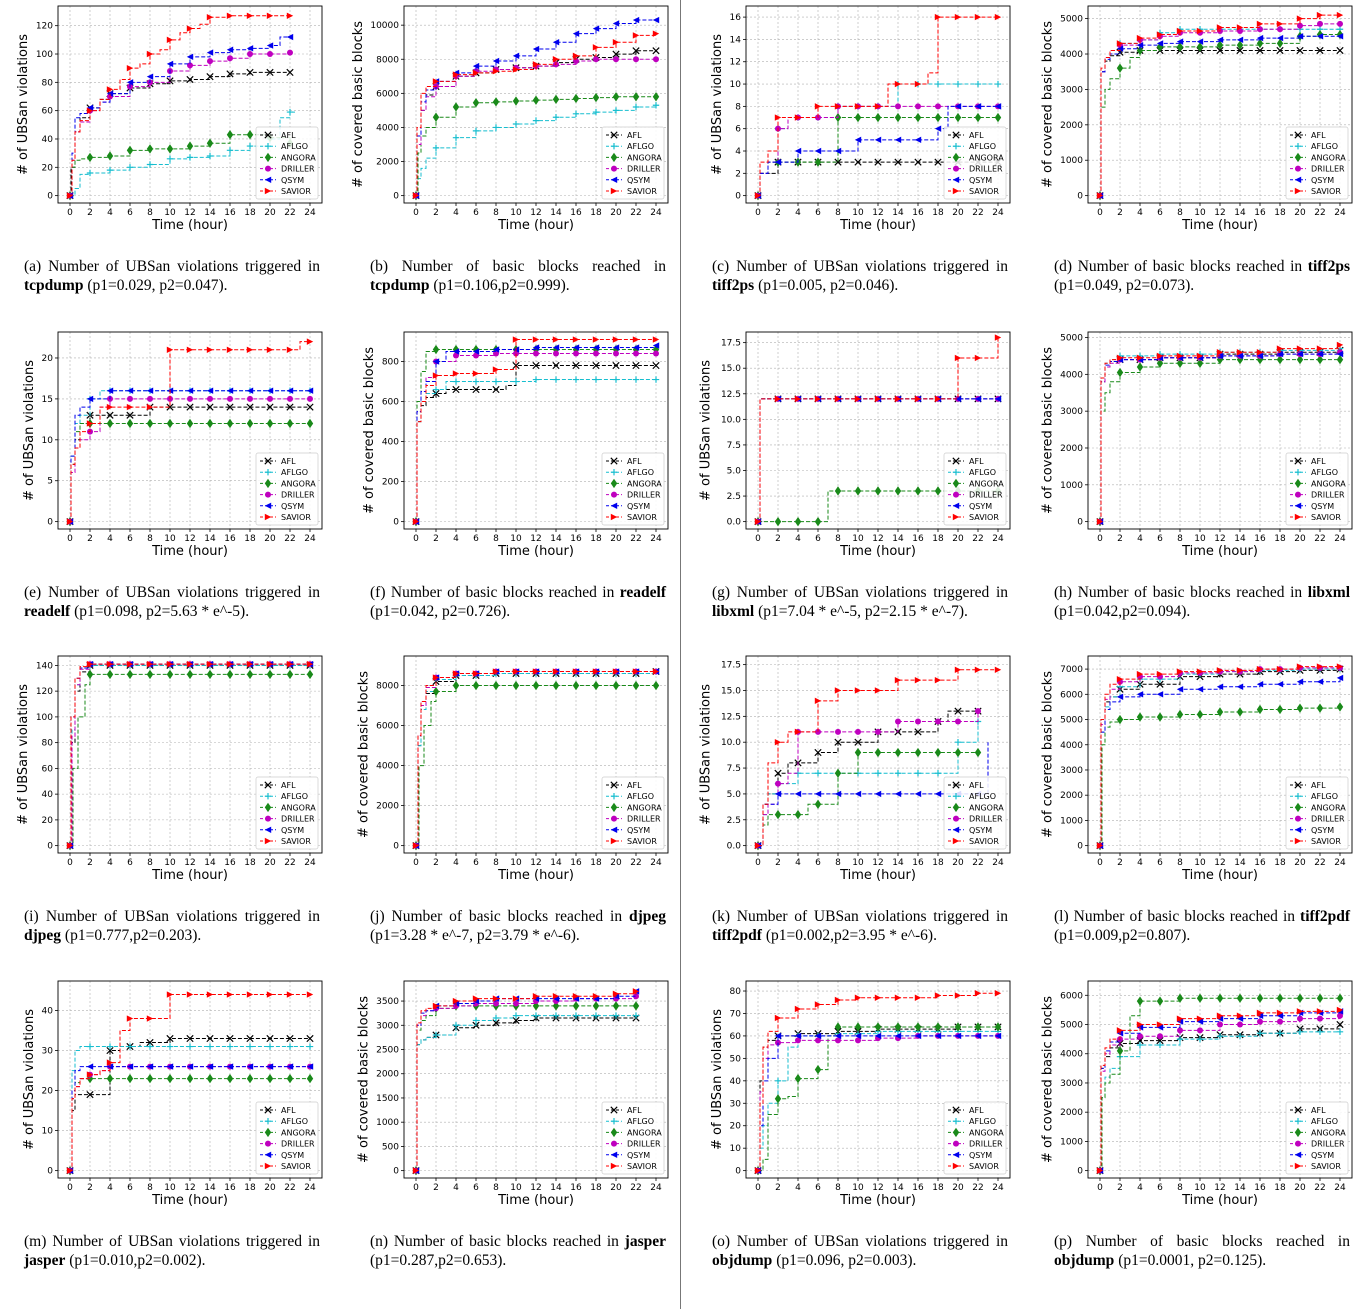  I want to click on legend-label-driller: DRILLER, so click(1328, 495).